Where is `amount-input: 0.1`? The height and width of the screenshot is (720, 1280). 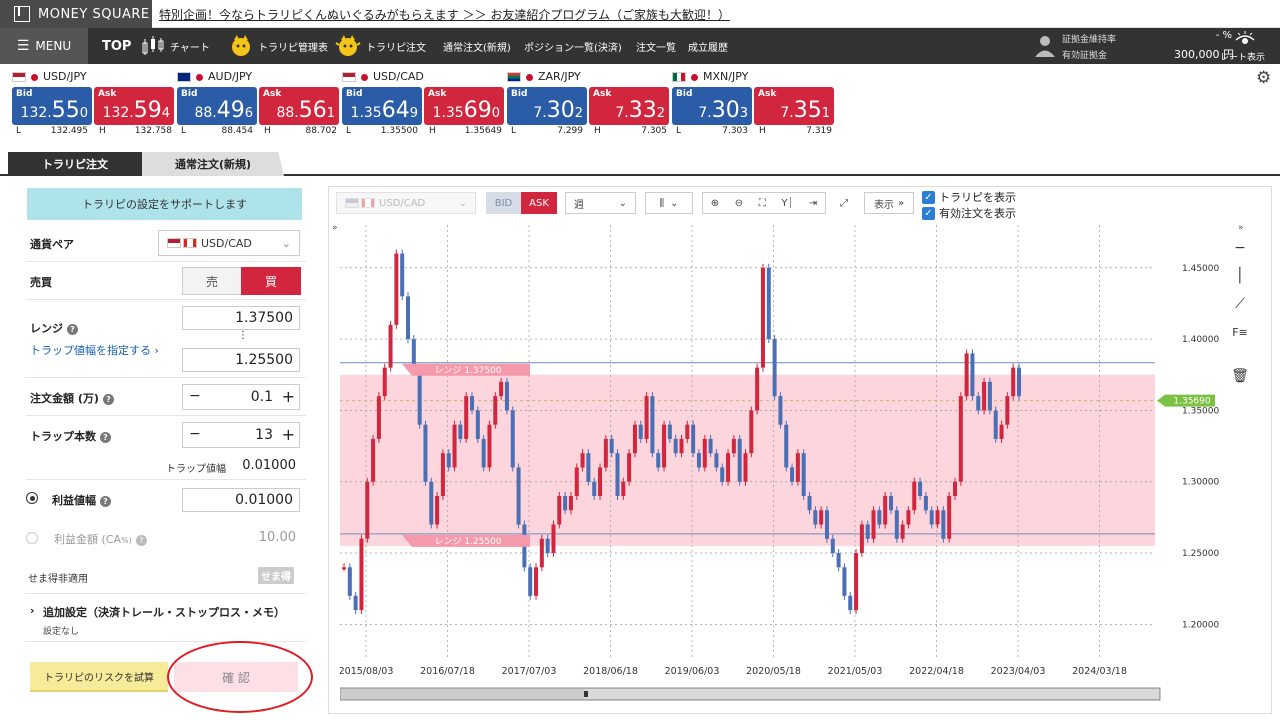 amount-input: 0.1 is located at coordinates (261, 397).